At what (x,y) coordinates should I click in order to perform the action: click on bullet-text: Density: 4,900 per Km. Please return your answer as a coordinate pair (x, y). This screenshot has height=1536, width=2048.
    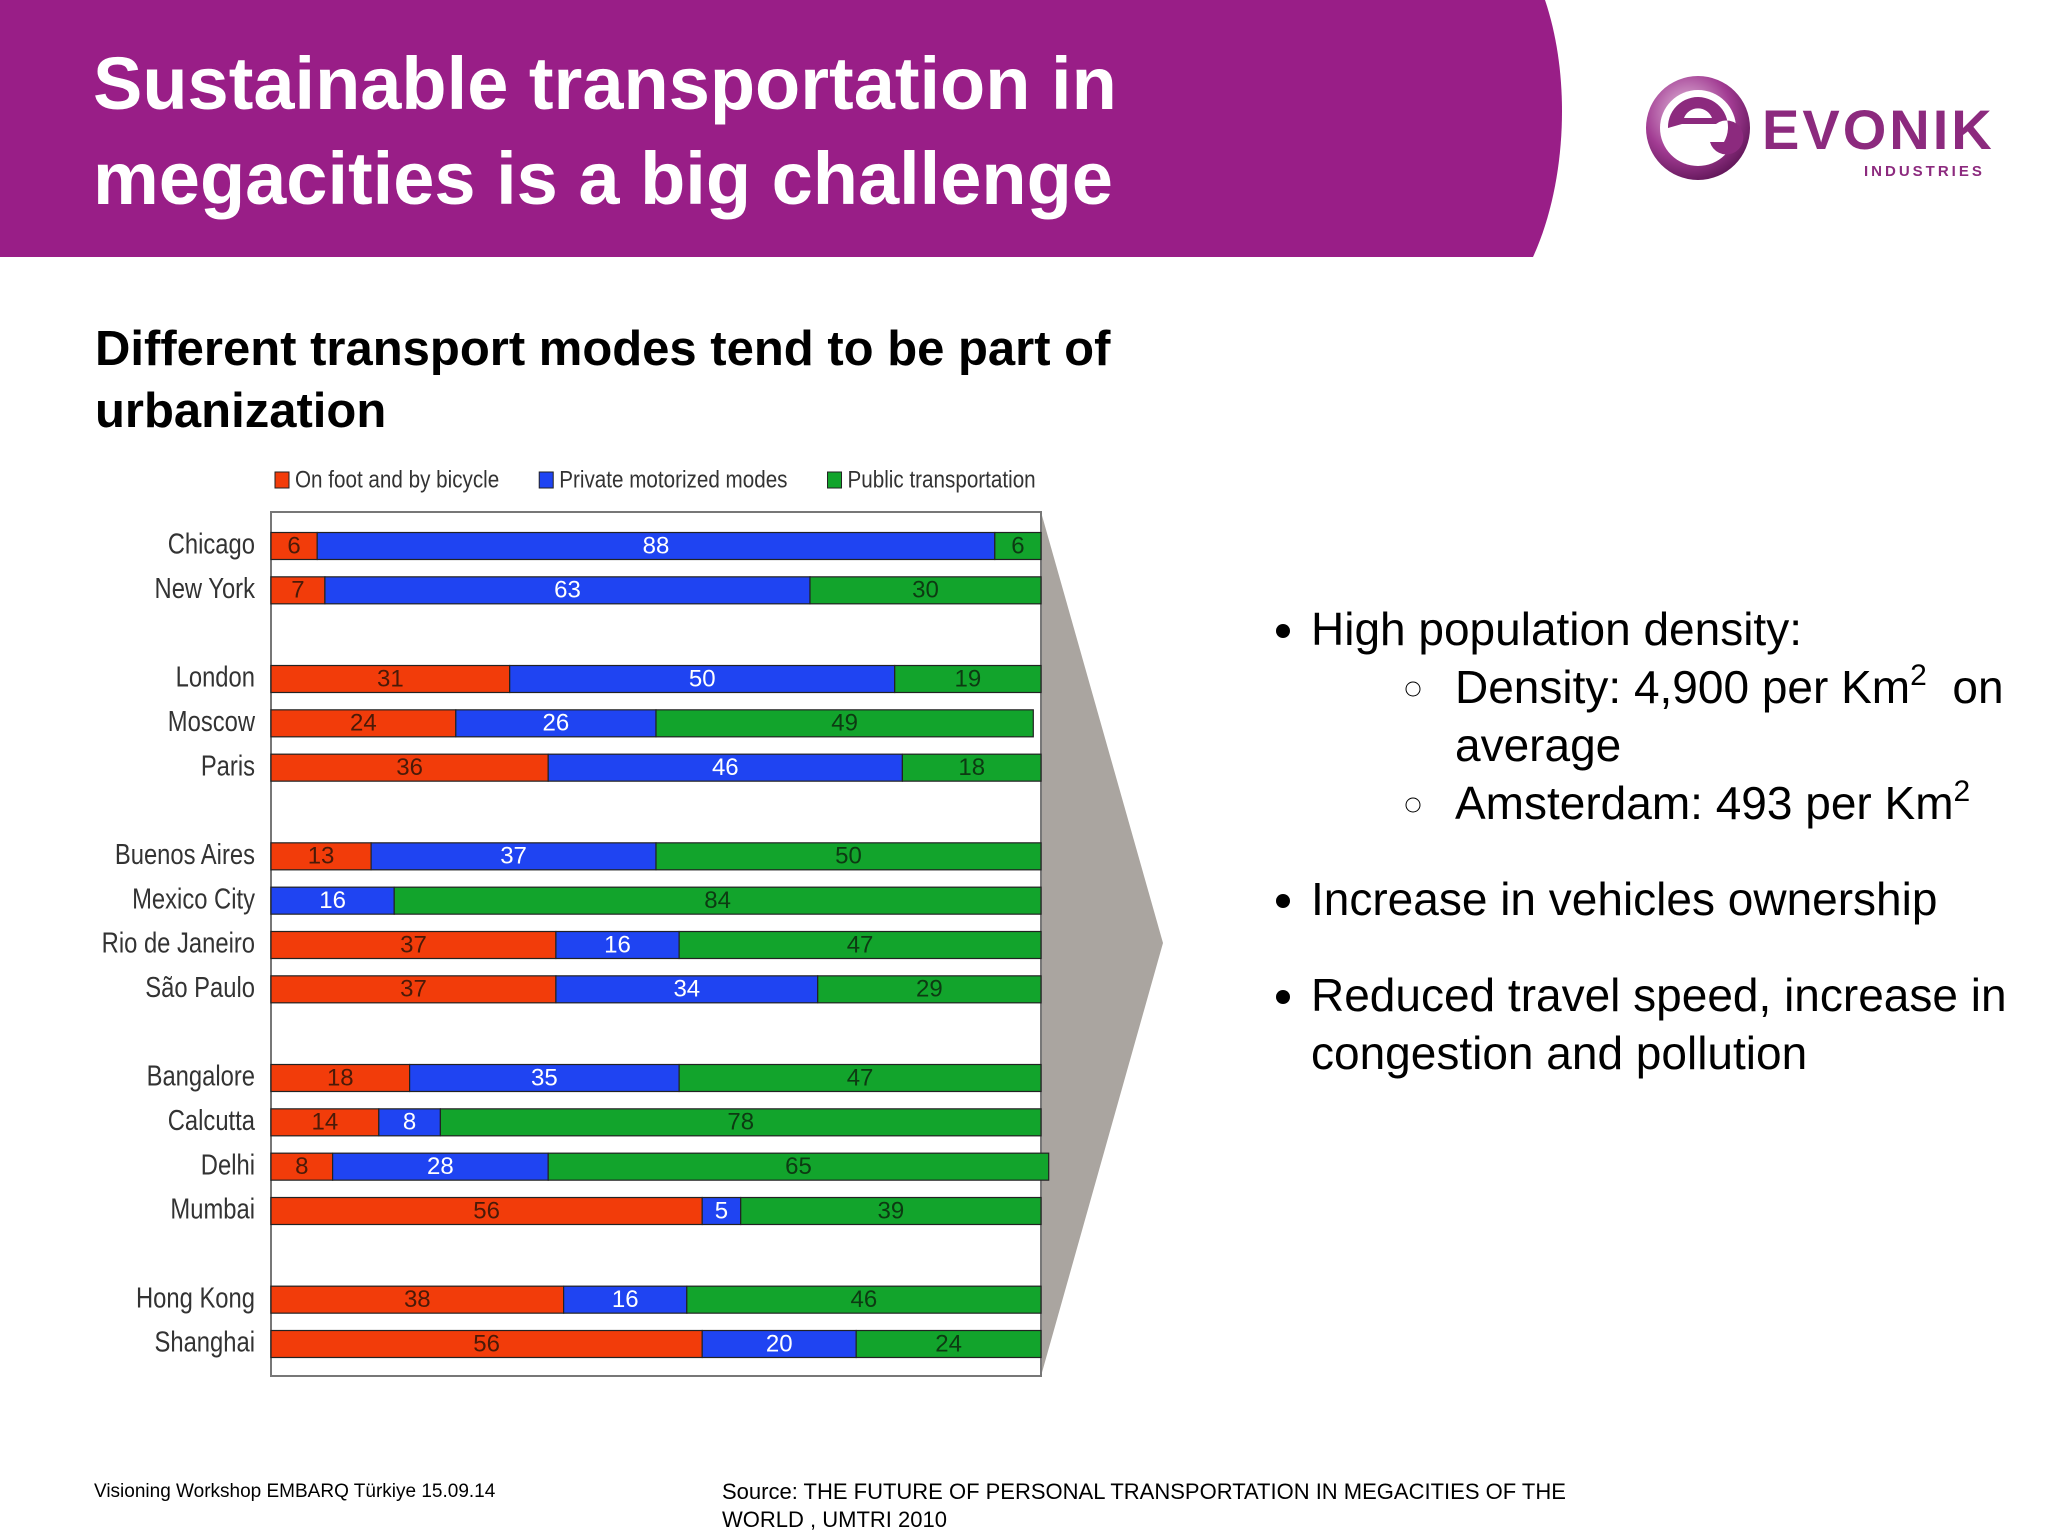
    Looking at the image, I should click on (1683, 687).